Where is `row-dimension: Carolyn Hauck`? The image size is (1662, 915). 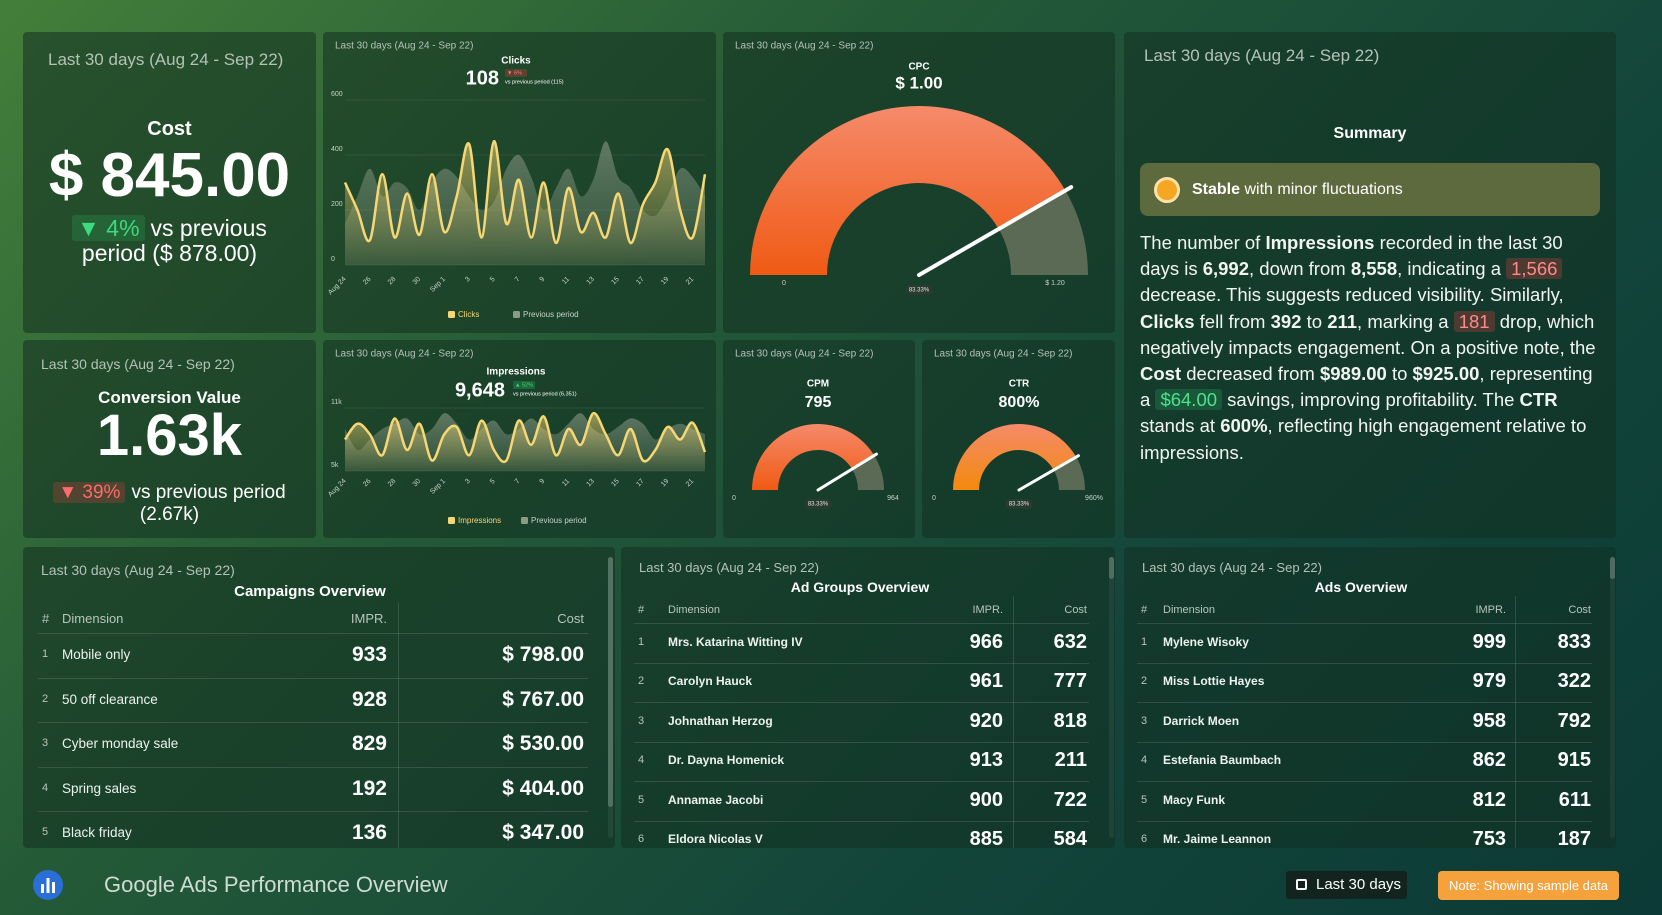
row-dimension: Carolyn Hauck is located at coordinates (710, 681).